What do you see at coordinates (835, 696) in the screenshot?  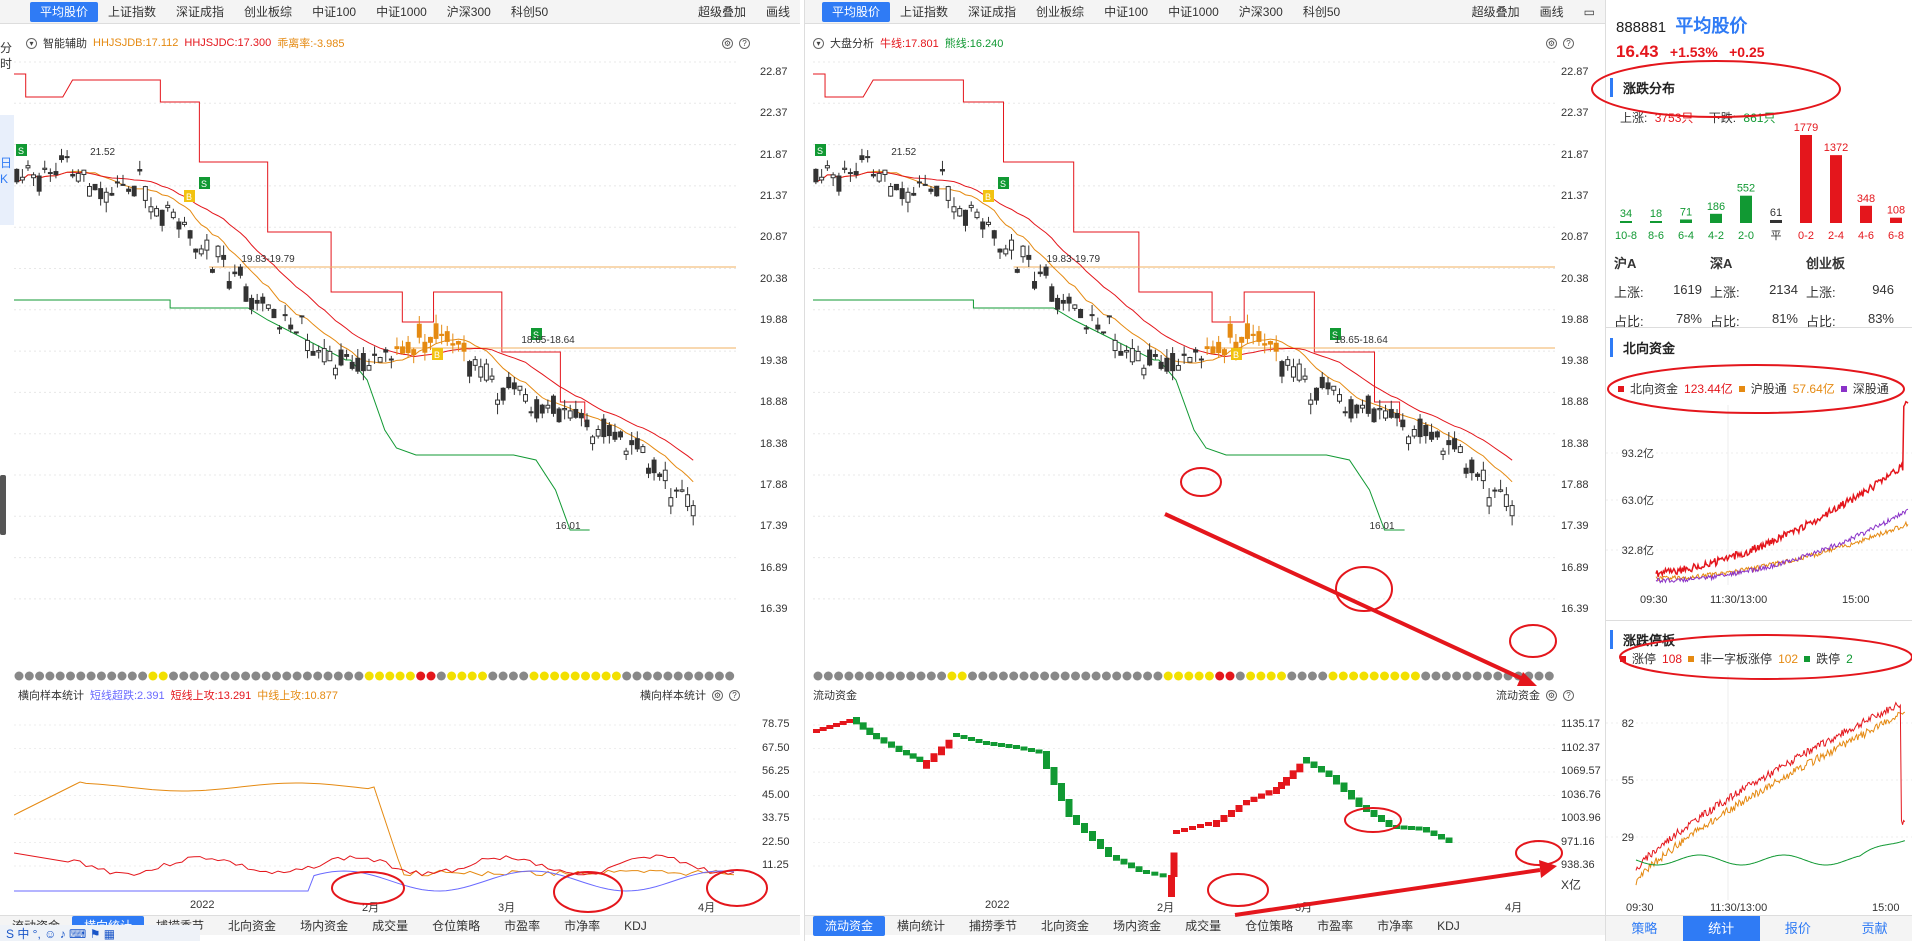 I see `sub-title: 流动资金` at bounding box center [835, 696].